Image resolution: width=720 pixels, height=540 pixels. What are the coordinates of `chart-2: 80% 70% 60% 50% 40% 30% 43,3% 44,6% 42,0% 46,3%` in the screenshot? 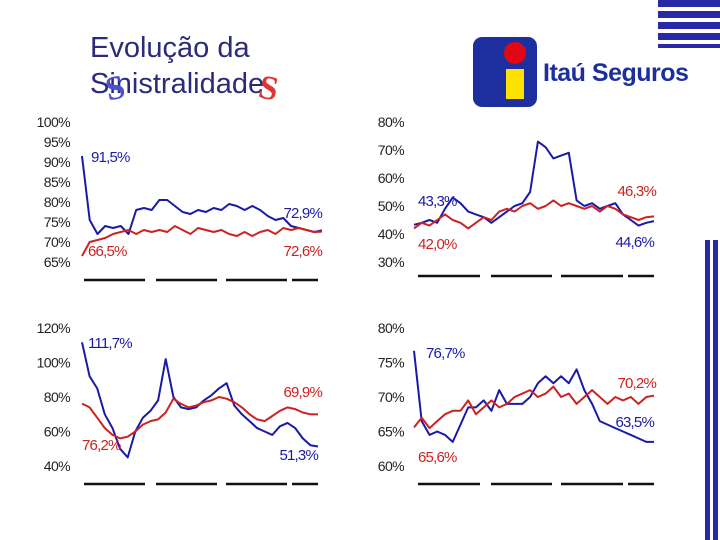 It's located at (517, 196).